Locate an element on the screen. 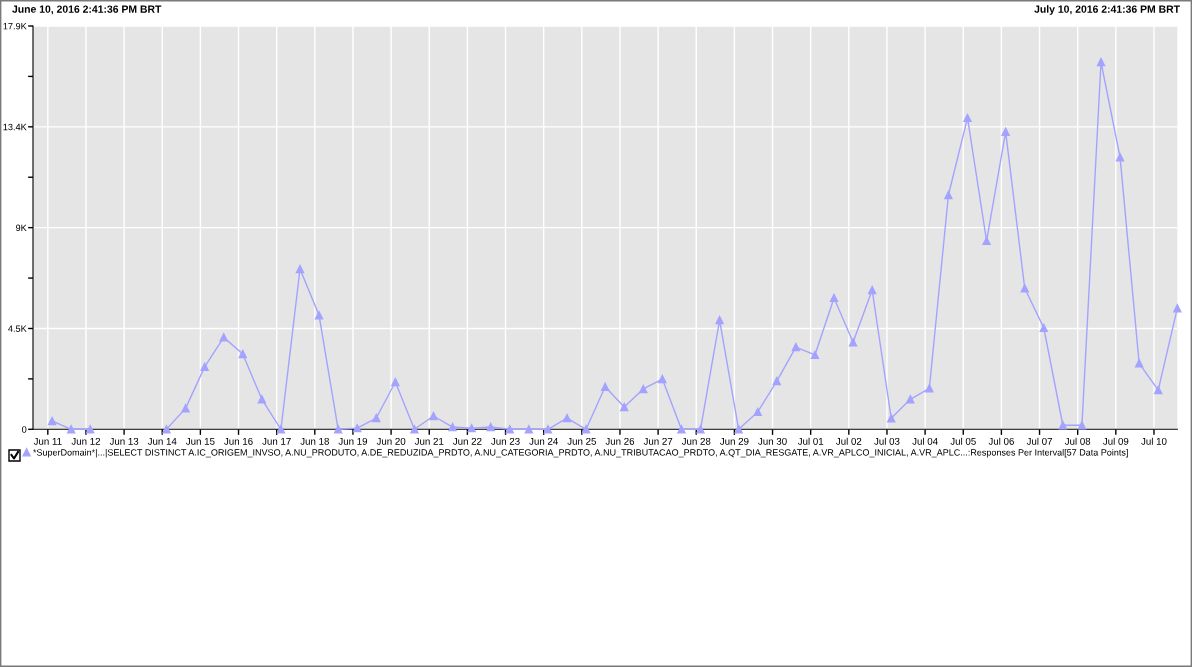 The width and height of the screenshot is (1192, 667). text: July 10, 2016 2:41:36 PM BRT is located at coordinates (1107, 10).